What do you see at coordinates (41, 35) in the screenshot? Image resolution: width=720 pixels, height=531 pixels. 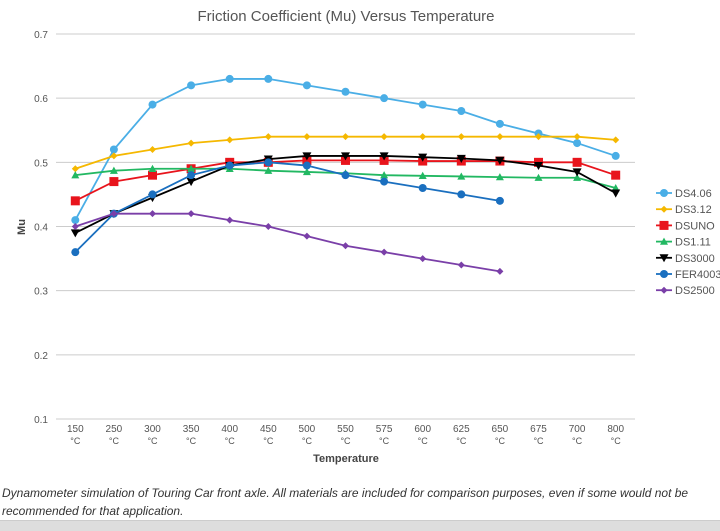 I see `y-tick-label: 0.7` at bounding box center [41, 35].